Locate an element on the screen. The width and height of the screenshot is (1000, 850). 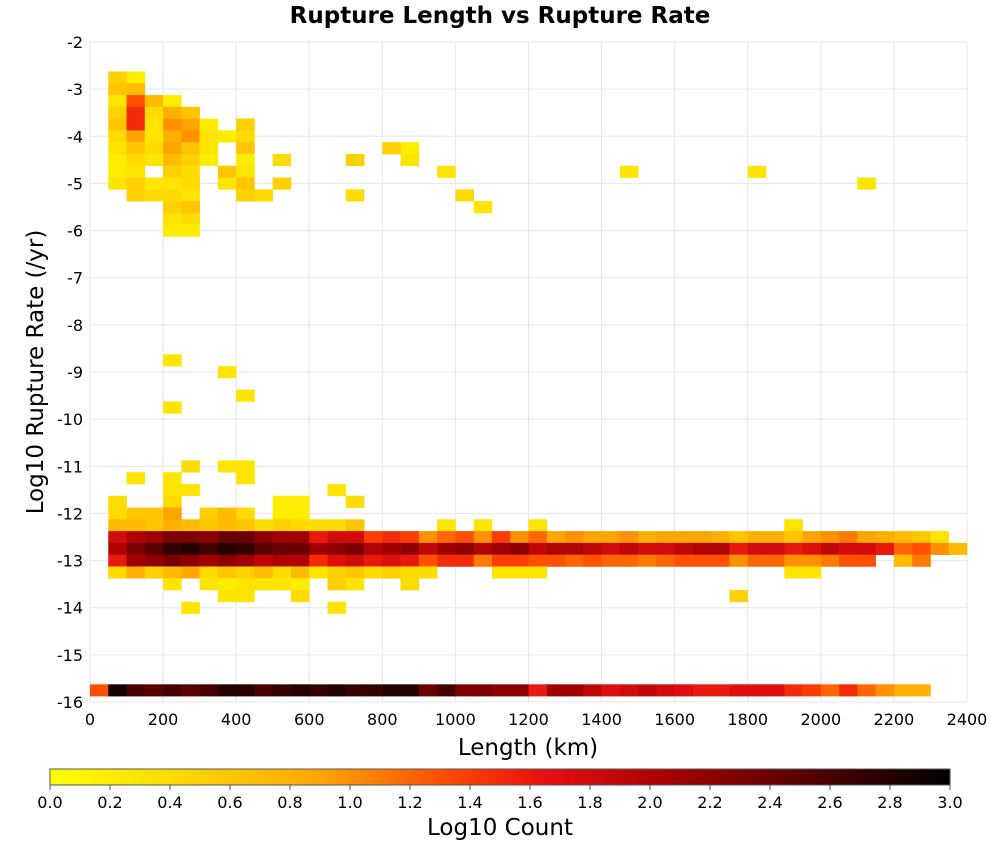
y-tick-label: -2 is located at coordinates (75, 42).